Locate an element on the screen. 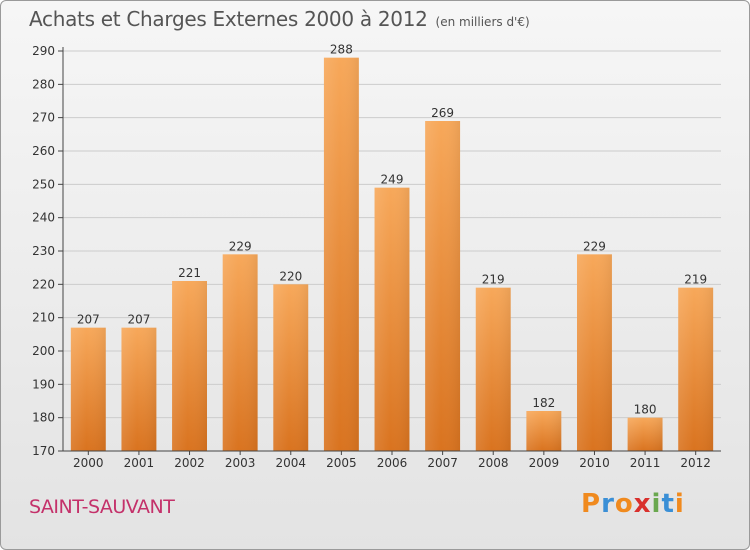 This screenshot has width=750, height=550. data-label-2008: 219 is located at coordinates (493, 280).